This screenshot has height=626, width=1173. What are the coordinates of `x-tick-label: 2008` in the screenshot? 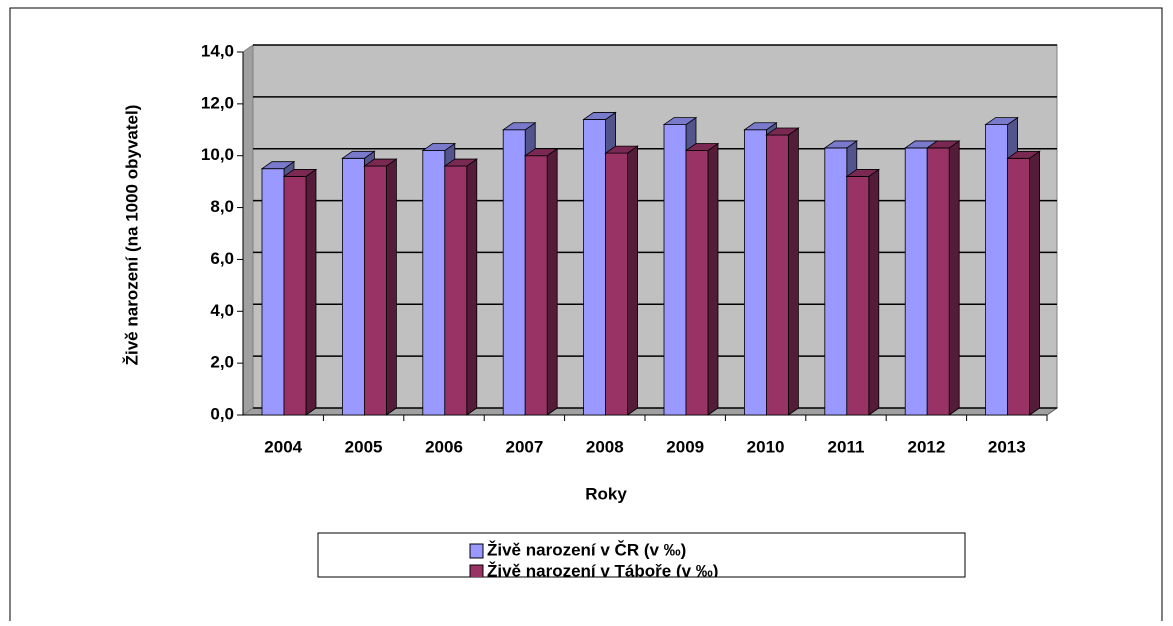 It's located at (605, 446).